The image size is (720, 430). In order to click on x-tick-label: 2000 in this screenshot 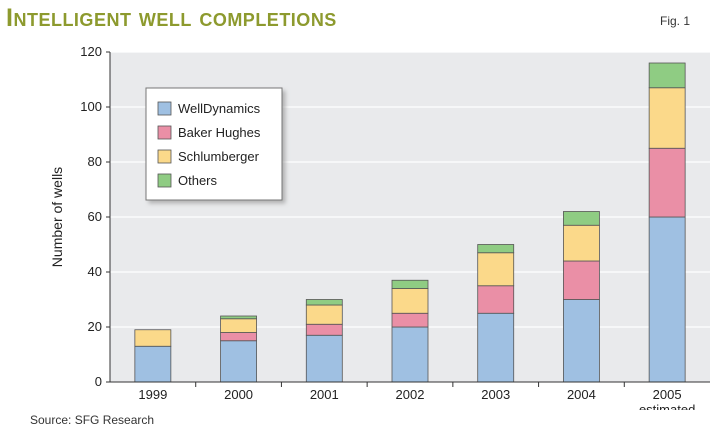, I will do `click(238, 394)`.